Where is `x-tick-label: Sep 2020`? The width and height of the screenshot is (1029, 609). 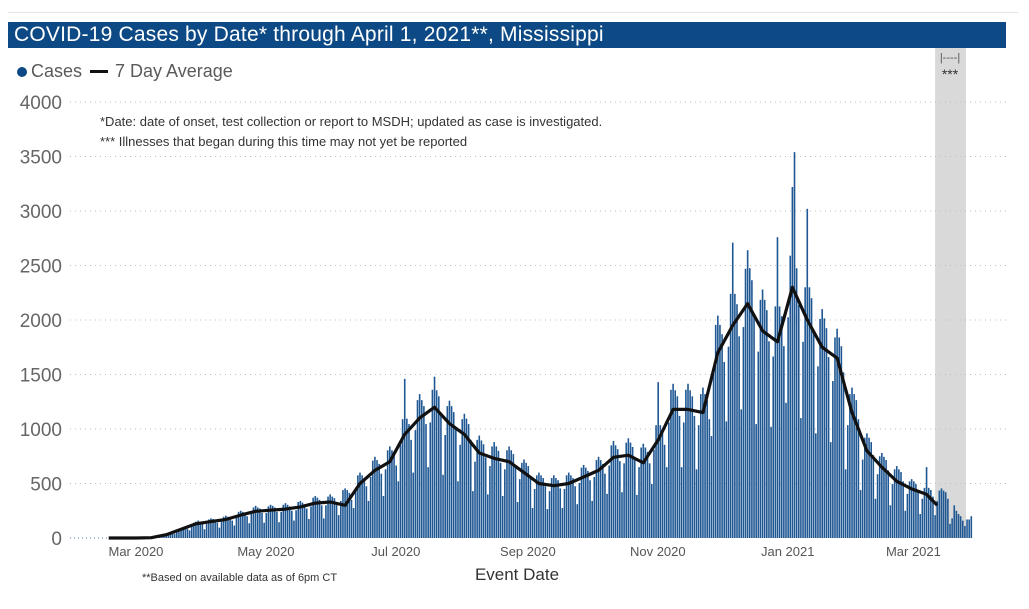 x-tick-label: Sep 2020 is located at coordinates (528, 551).